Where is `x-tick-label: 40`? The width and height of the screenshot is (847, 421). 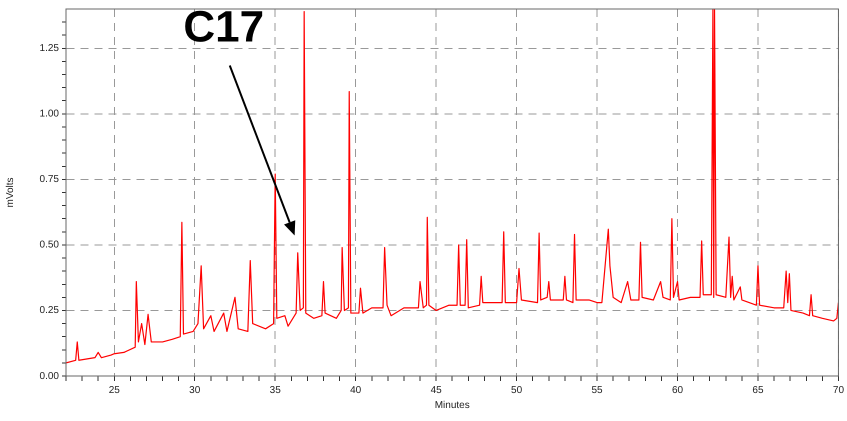
x-tick-label: 40 is located at coordinates (356, 390).